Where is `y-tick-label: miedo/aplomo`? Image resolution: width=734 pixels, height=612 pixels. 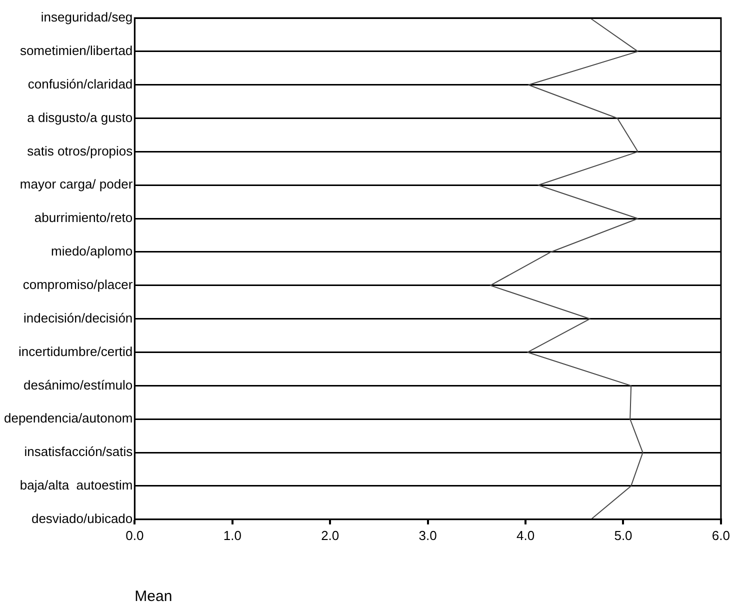 y-tick-label: miedo/aplomo is located at coordinates (92, 251).